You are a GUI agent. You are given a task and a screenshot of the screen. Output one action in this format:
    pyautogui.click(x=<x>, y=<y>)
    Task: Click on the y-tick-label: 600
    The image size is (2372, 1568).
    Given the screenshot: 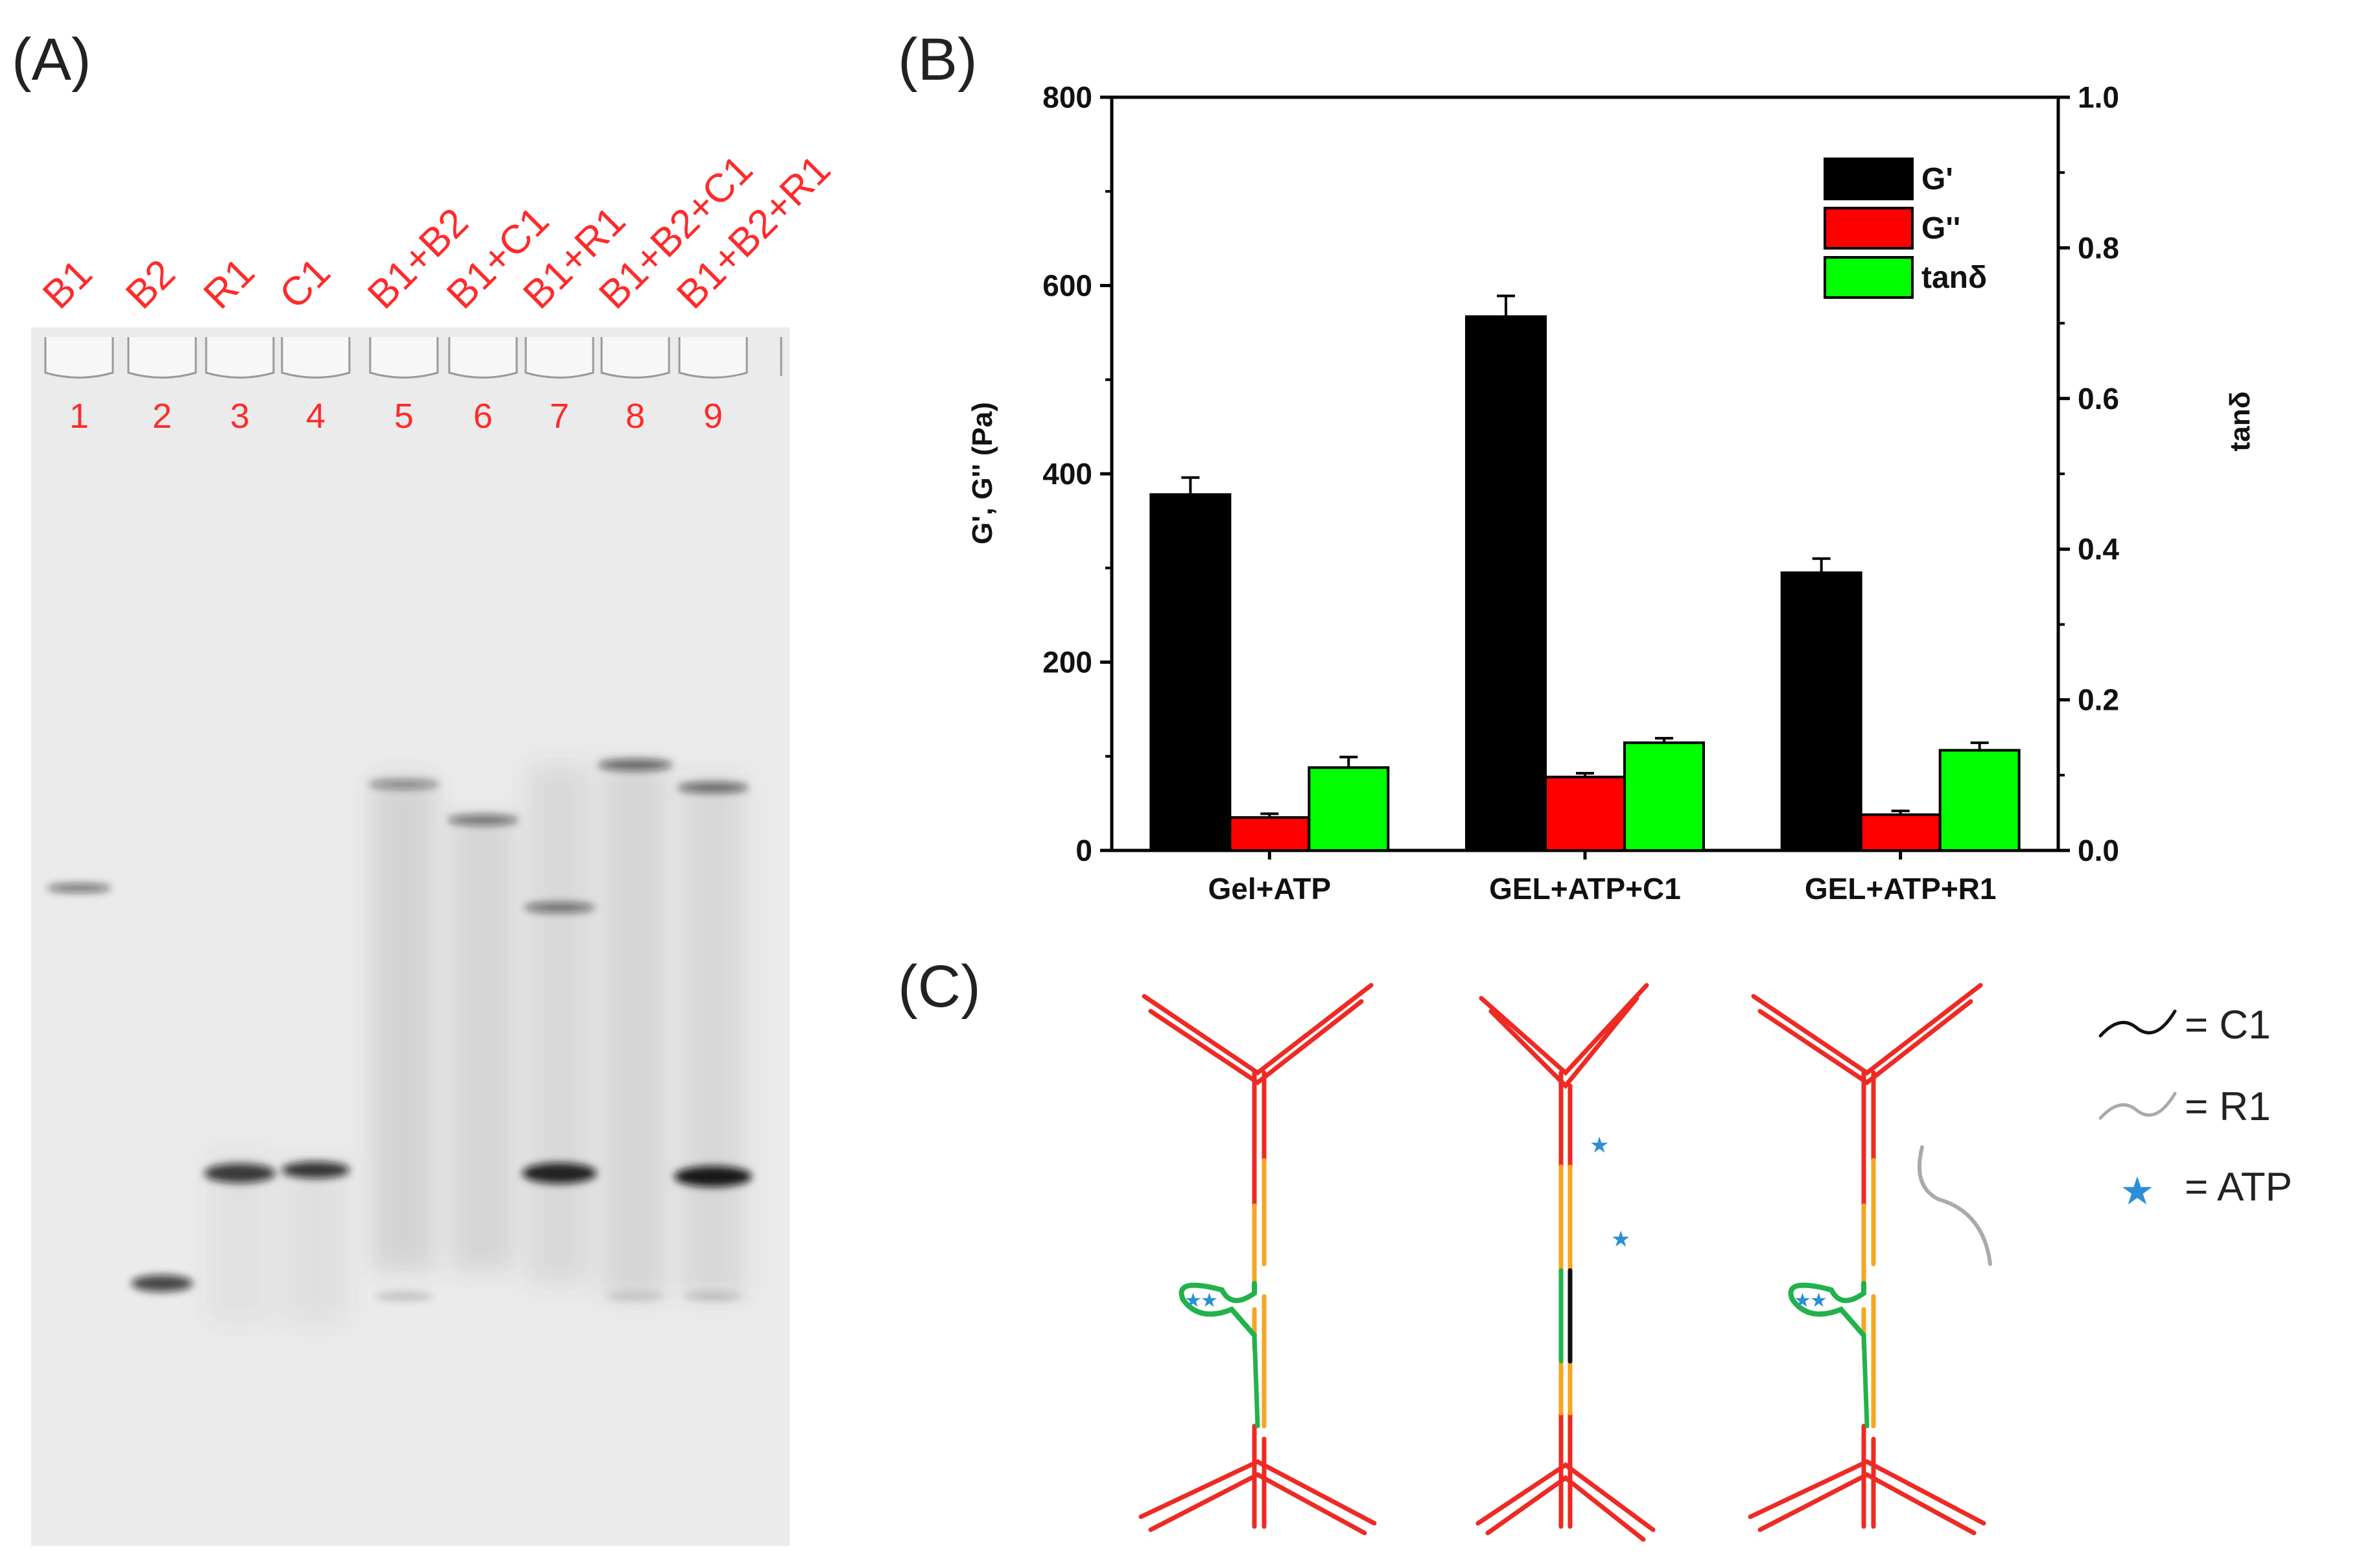 What is the action you would take?
    pyautogui.click(x=1067, y=286)
    